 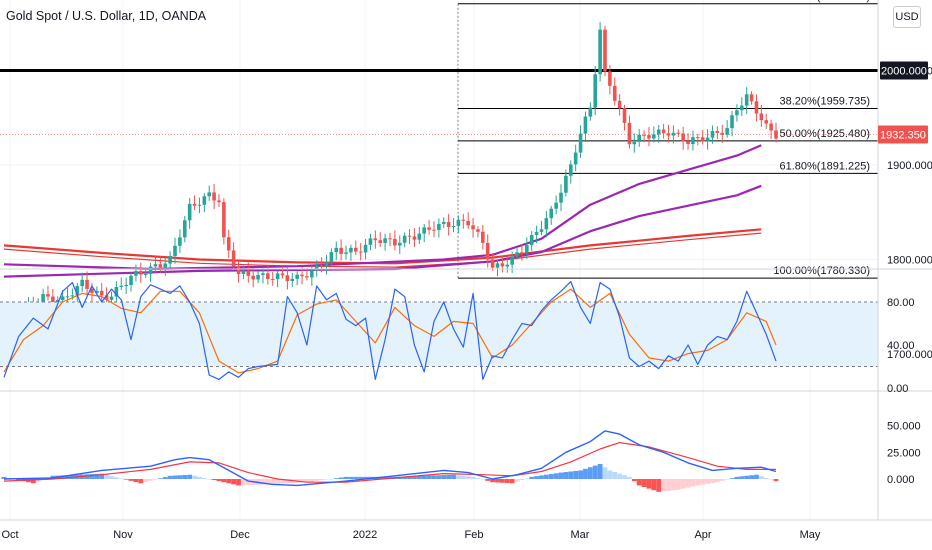 What do you see at coordinates (382, 246) in the screenshot?
I see `moving-average-long` at bounding box center [382, 246].